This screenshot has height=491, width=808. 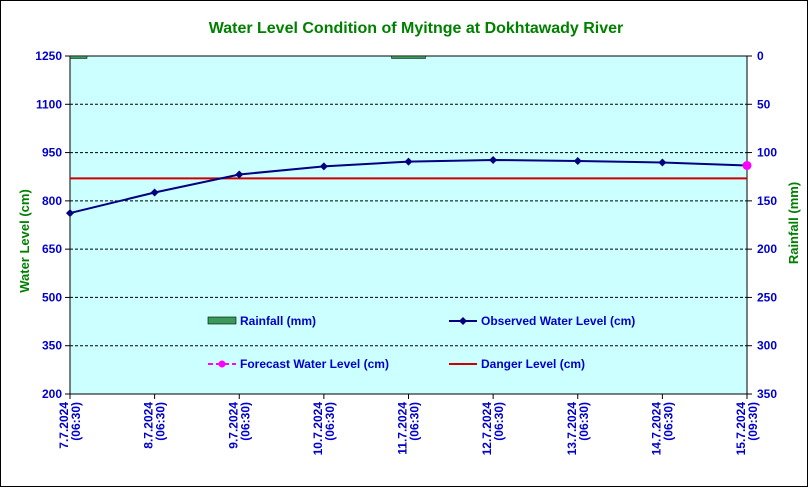 I want to click on right-tick-label: 150, so click(x=767, y=201).